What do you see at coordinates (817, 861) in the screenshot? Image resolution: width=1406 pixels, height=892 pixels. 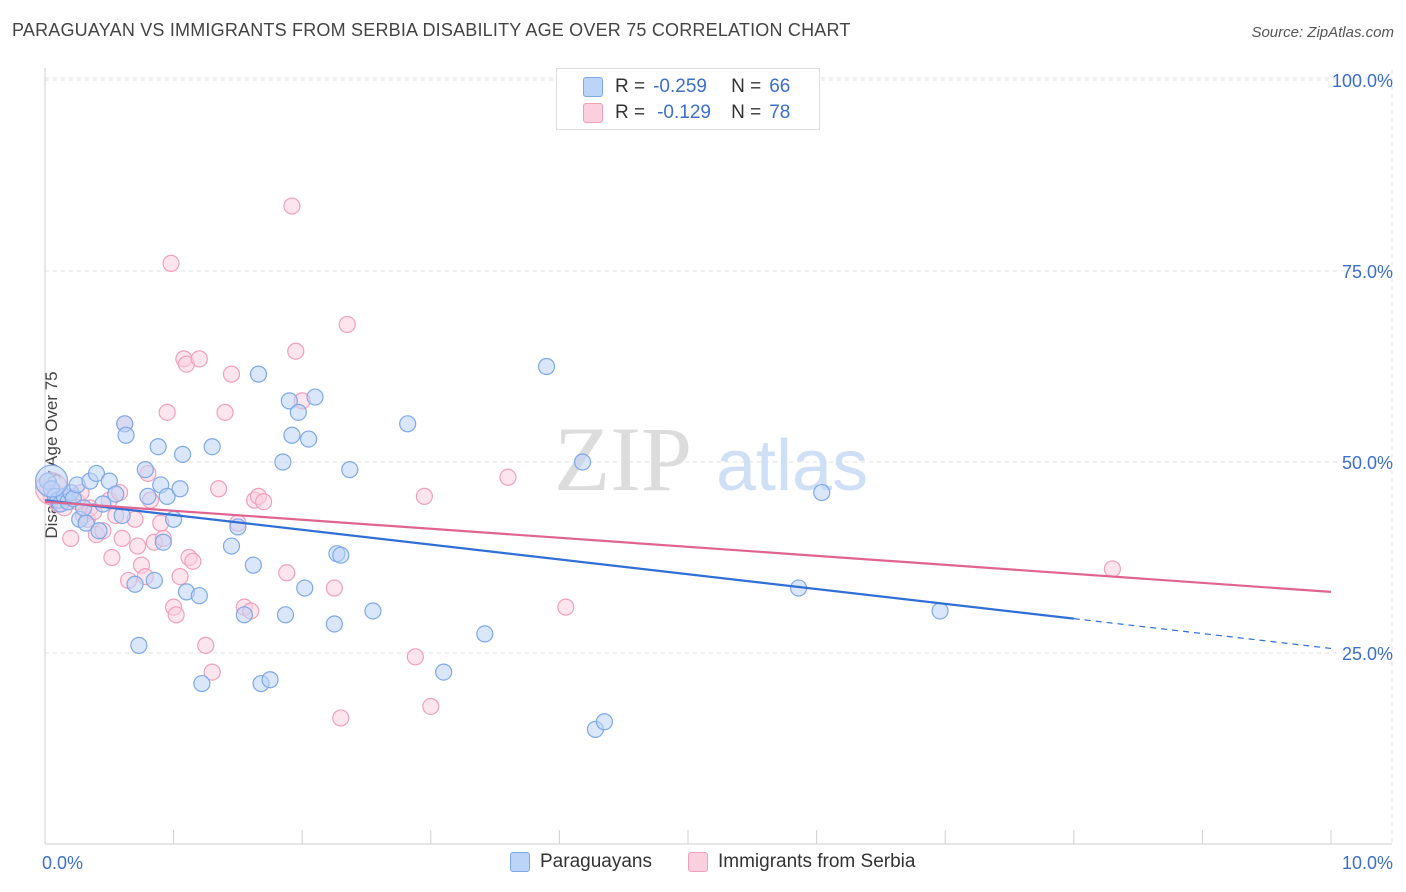 I see `legend-label: Immigrants from Serbia` at bounding box center [817, 861].